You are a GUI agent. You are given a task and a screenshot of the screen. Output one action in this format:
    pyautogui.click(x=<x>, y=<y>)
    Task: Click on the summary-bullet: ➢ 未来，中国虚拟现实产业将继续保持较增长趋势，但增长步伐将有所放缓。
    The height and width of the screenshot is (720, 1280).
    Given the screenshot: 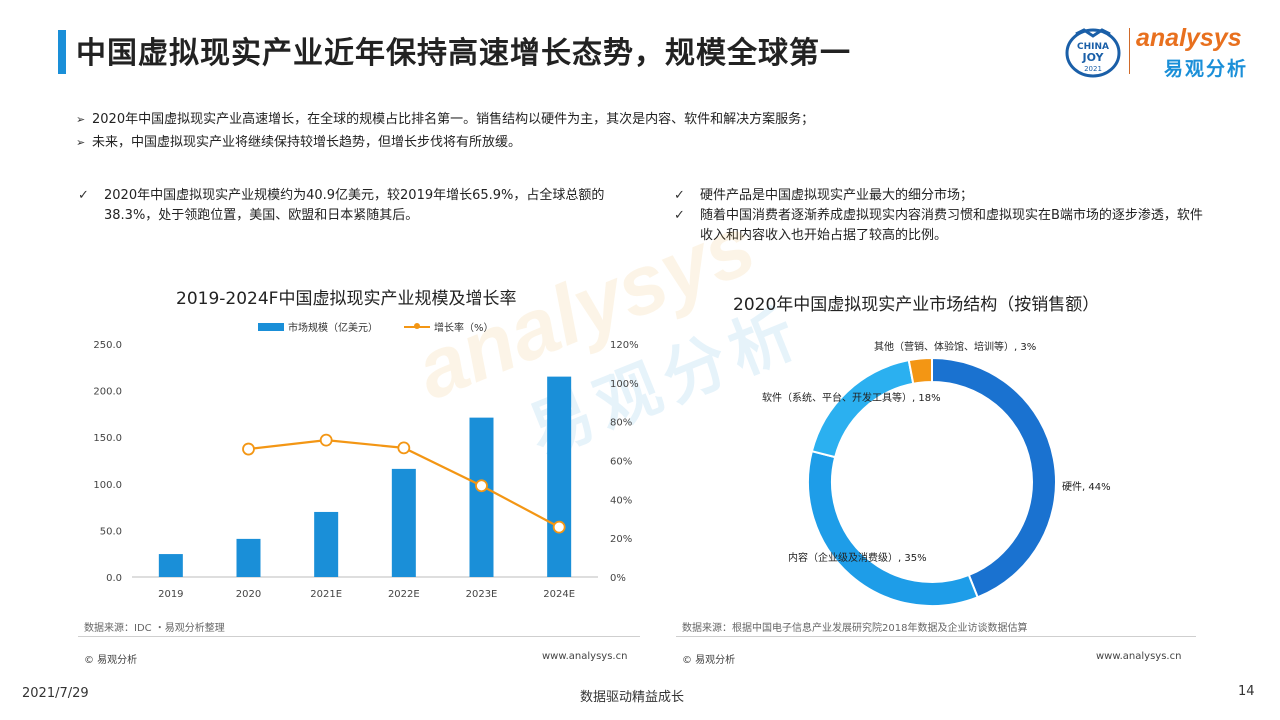 What is the action you would take?
    pyautogui.click(x=445, y=142)
    